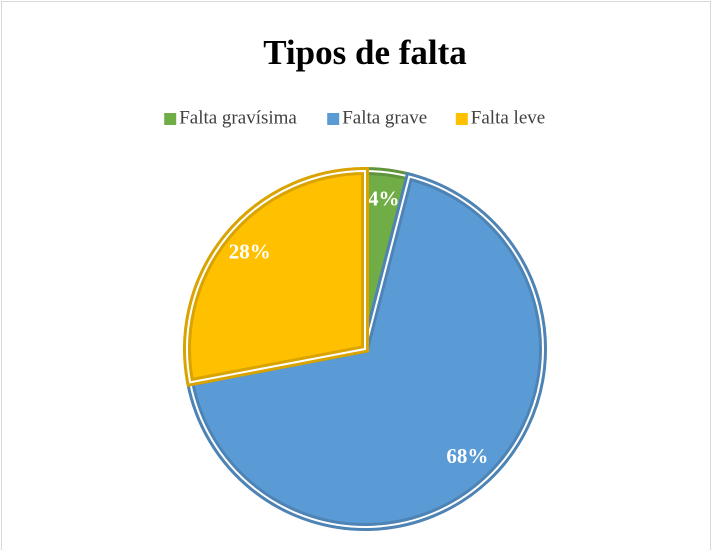 This screenshot has width=712, height=550. What do you see at coordinates (365, 52) in the screenshot?
I see `chart-title: Tipos de falta` at bounding box center [365, 52].